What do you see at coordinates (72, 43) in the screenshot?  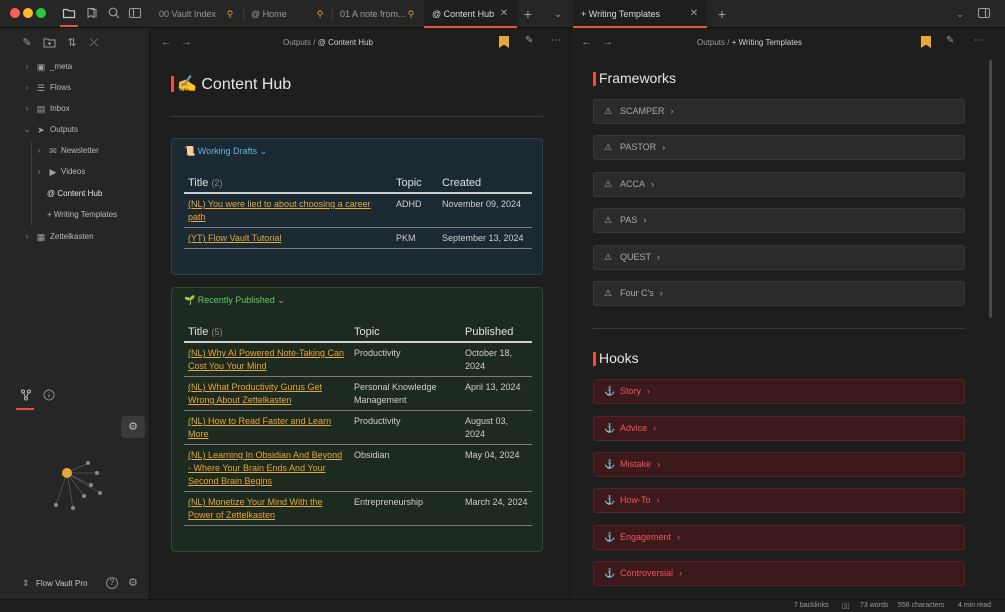 I see `sort-icon: ⇅` at bounding box center [72, 43].